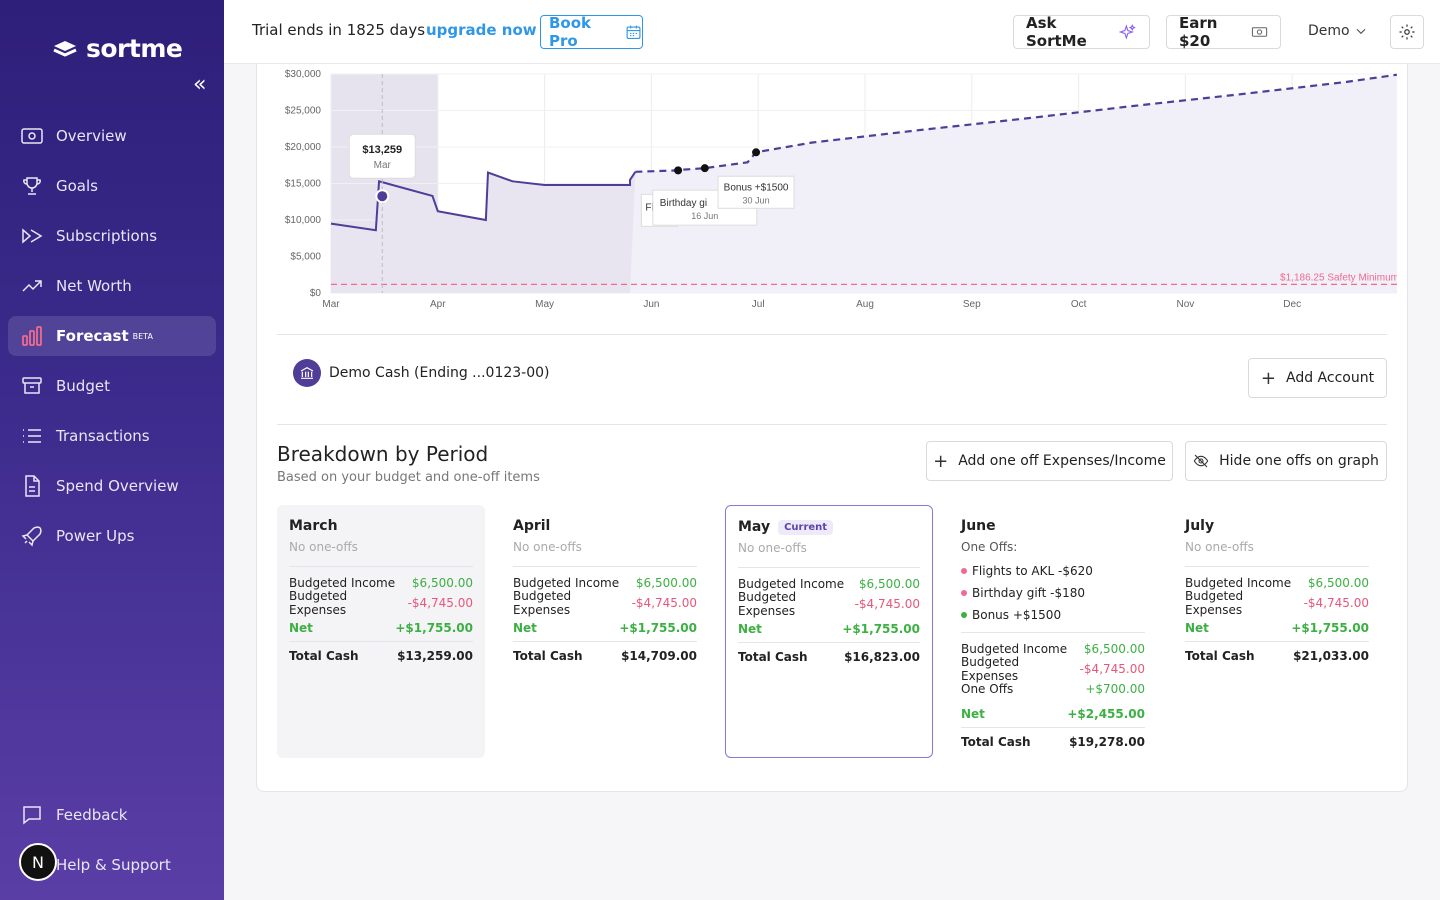 Image resolution: width=1440 pixels, height=900 pixels. I want to click on sidebar-item-label: Goals, so click(77, 186).